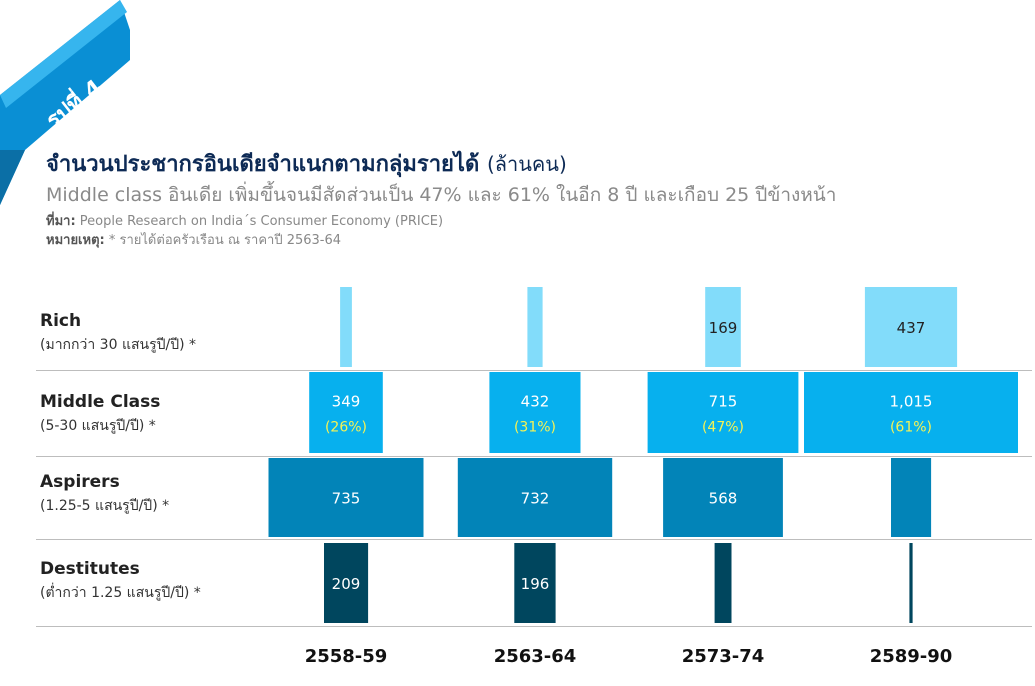  Describe the element at coordinates (346, 428) in the screenshot. I see `share-label-middle-class: (26%)` at that location.